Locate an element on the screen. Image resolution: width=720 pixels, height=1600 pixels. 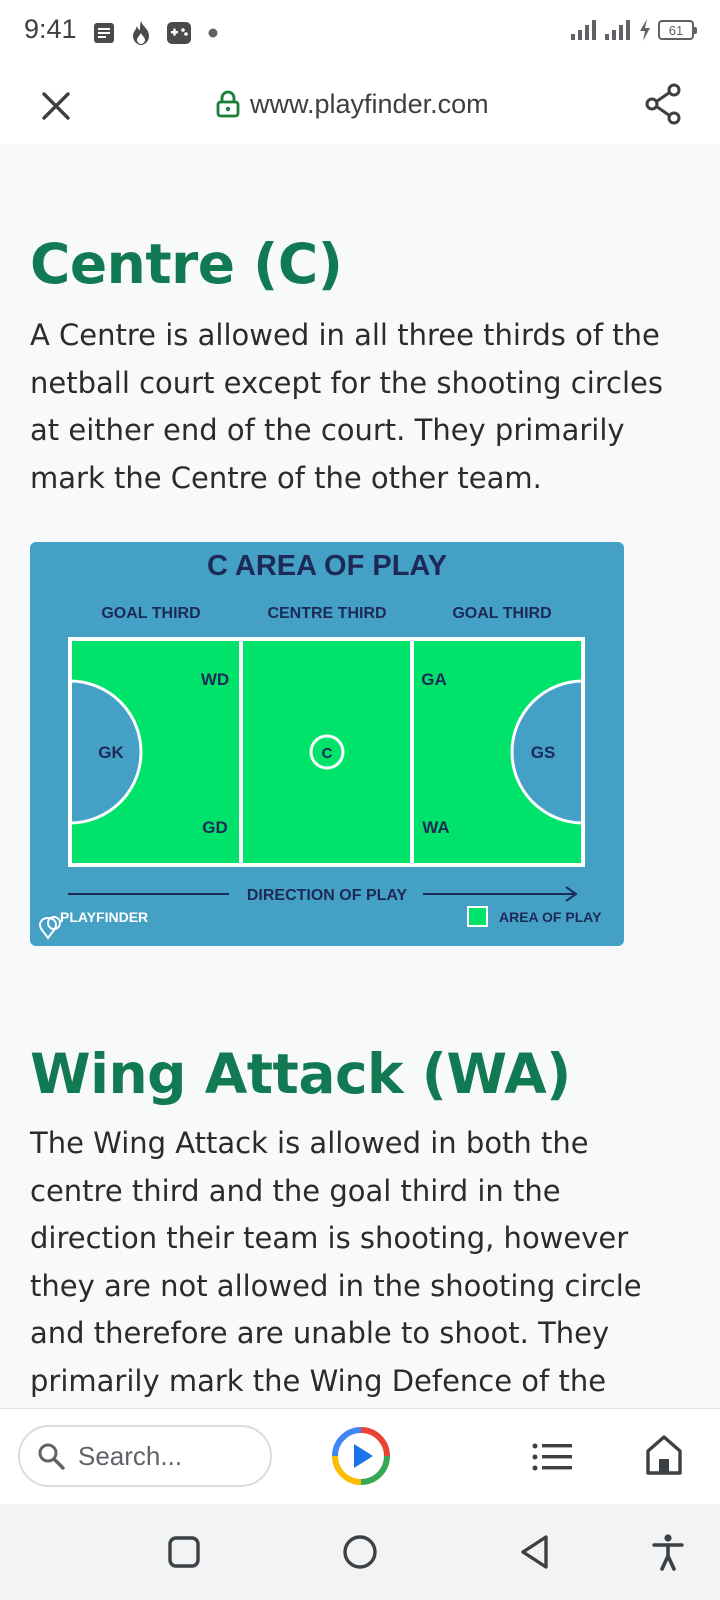
back-button is located at coordinates (536, 1552).